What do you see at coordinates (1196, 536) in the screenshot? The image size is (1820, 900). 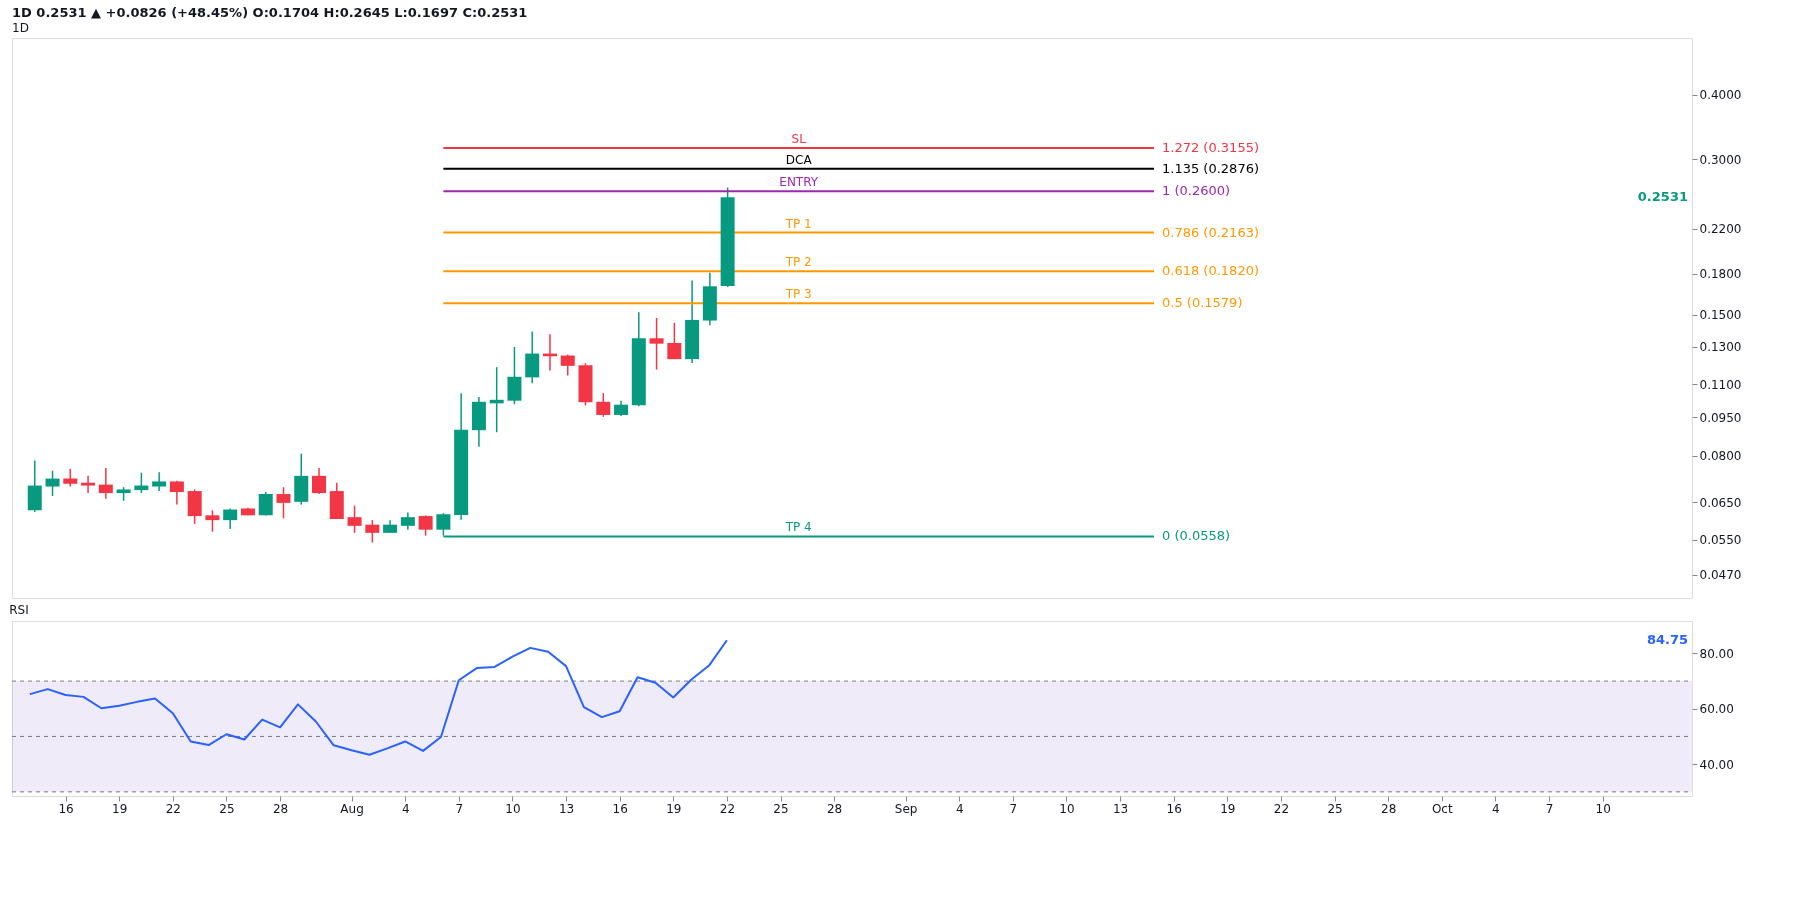 I see `data-label: 0 (0.0558)` at bounding box center [1196, 536].